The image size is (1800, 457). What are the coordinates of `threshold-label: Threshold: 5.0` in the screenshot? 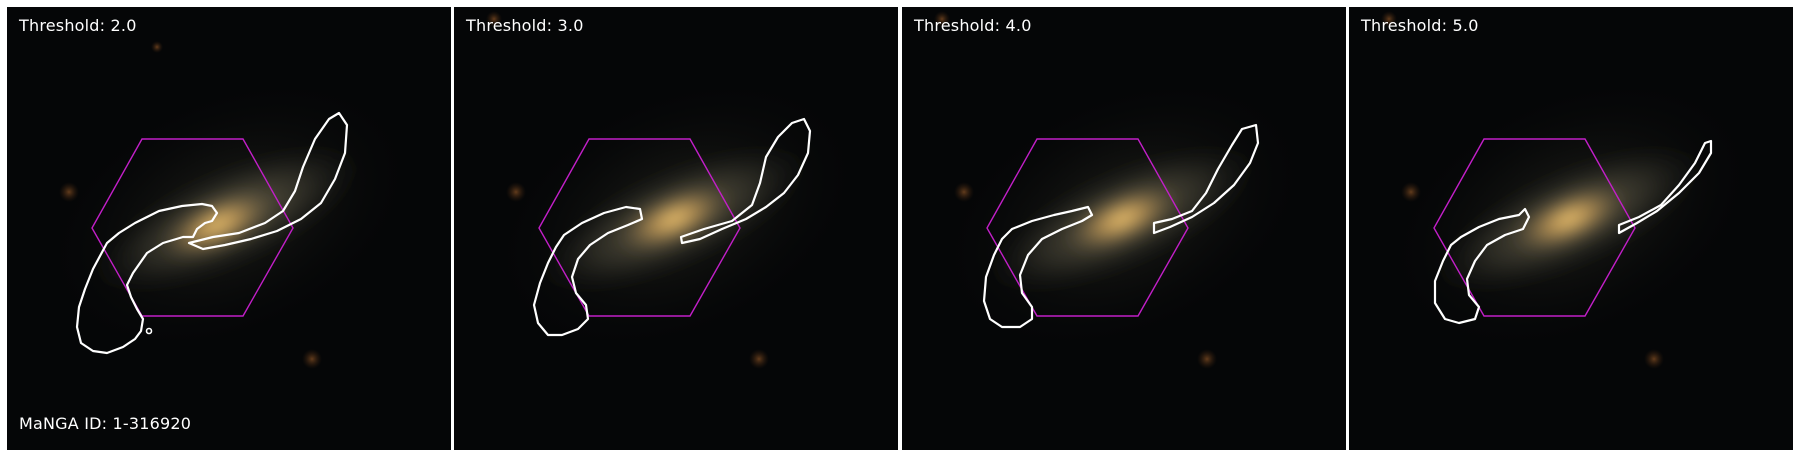 It's located at (1420, 25).